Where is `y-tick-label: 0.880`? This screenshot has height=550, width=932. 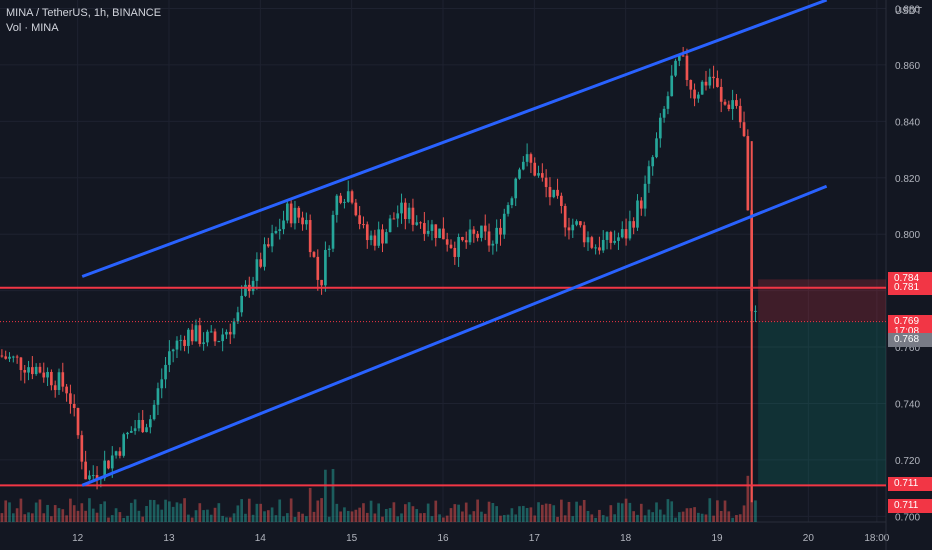
y-tick-label: 0.880 is located at coordinates (907, 9).